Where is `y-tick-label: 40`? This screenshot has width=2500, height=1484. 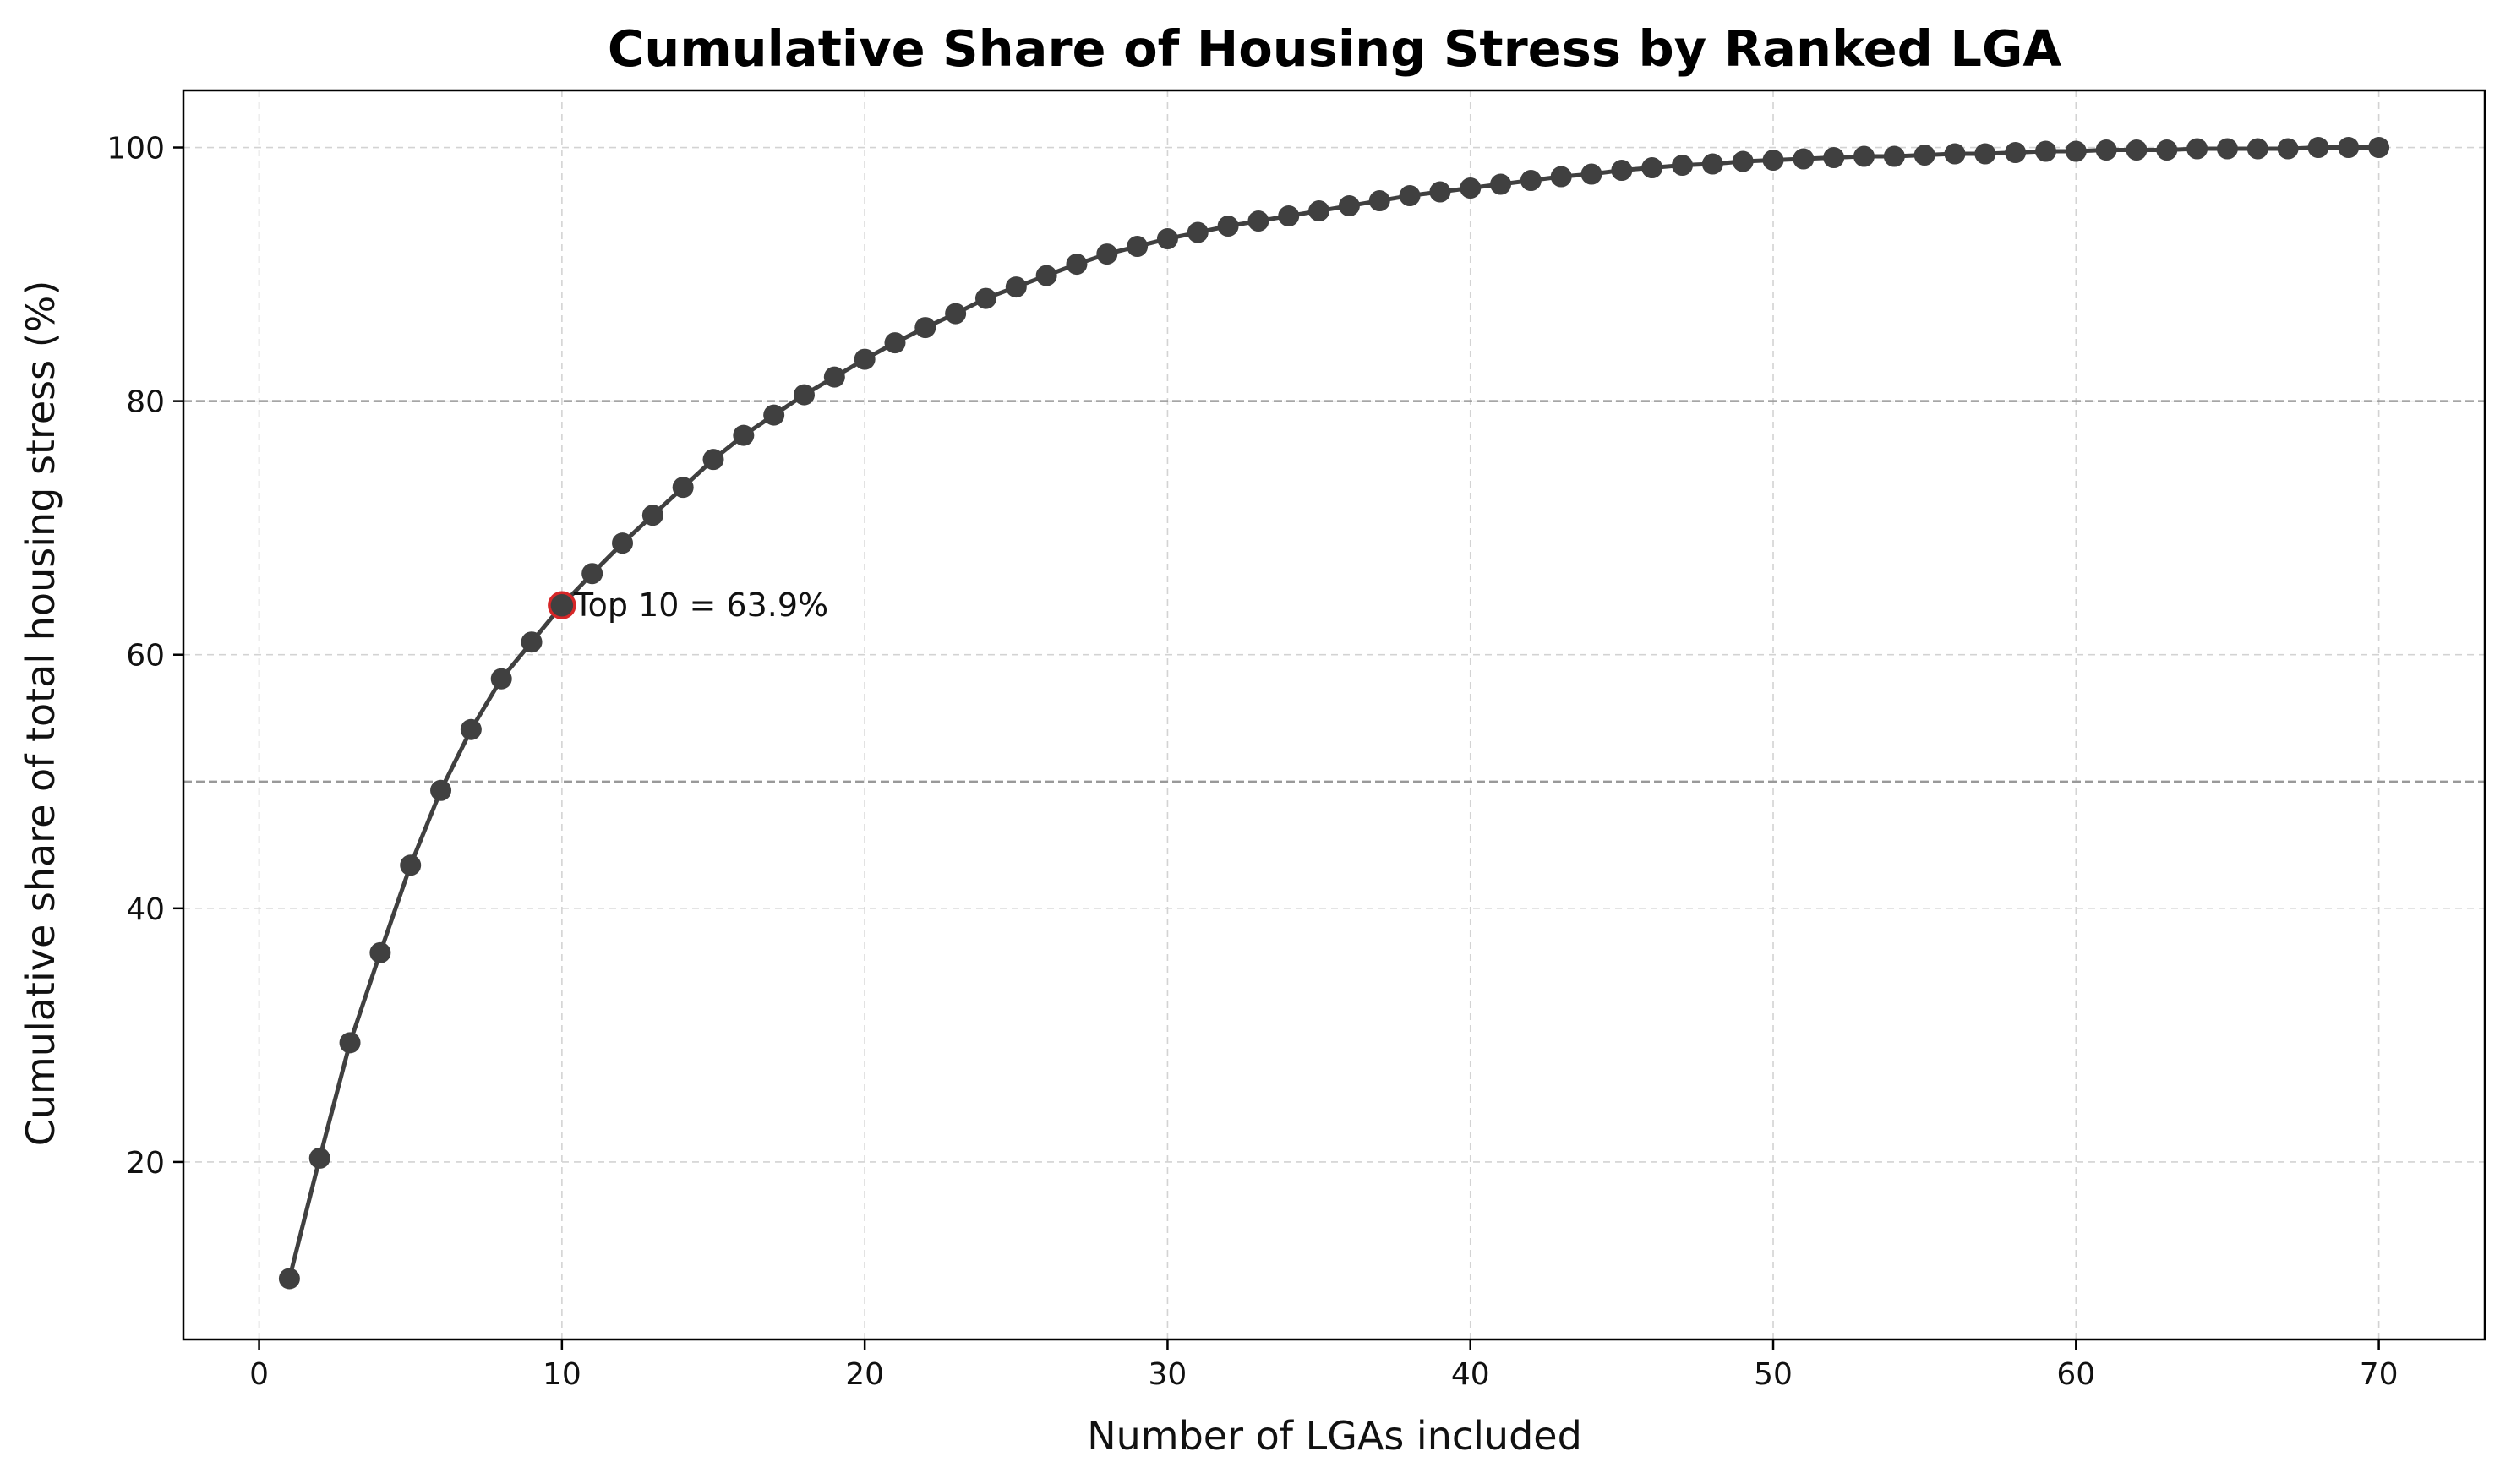
y-tick-label: 40 is located at coordinates (145, 910).